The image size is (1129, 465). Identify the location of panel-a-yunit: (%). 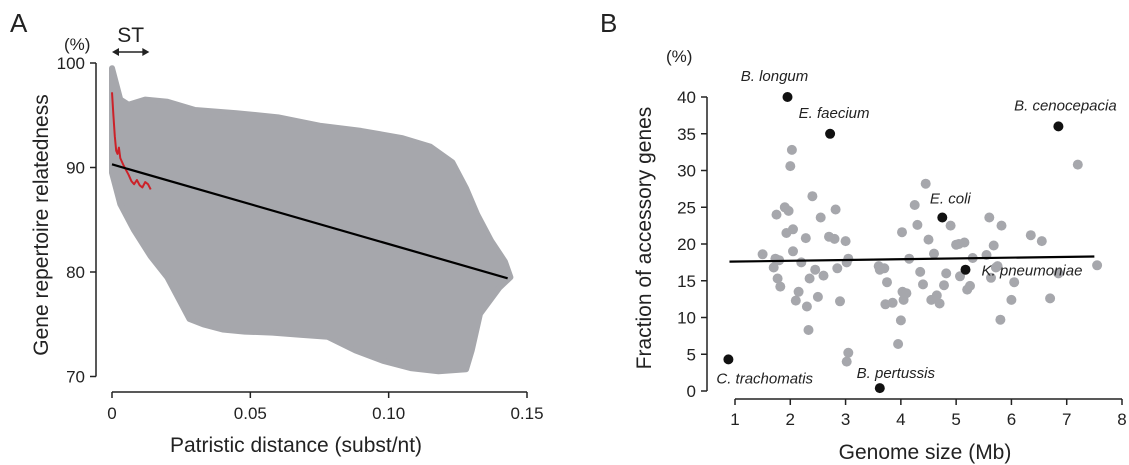
(77, 44).